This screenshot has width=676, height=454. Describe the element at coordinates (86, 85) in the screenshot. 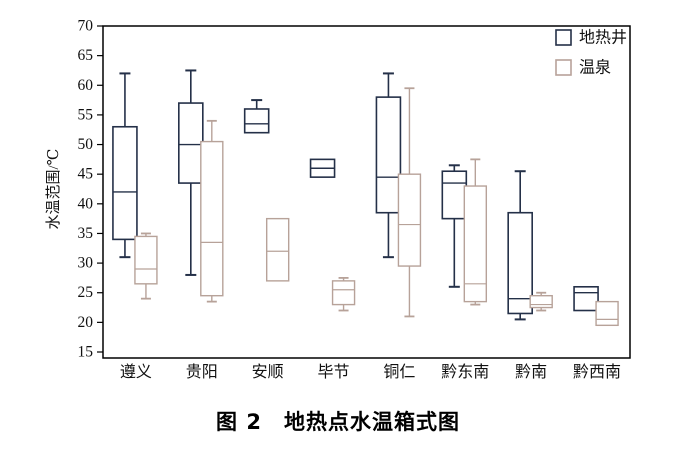

I see `y-tick-label: 60` at that location.